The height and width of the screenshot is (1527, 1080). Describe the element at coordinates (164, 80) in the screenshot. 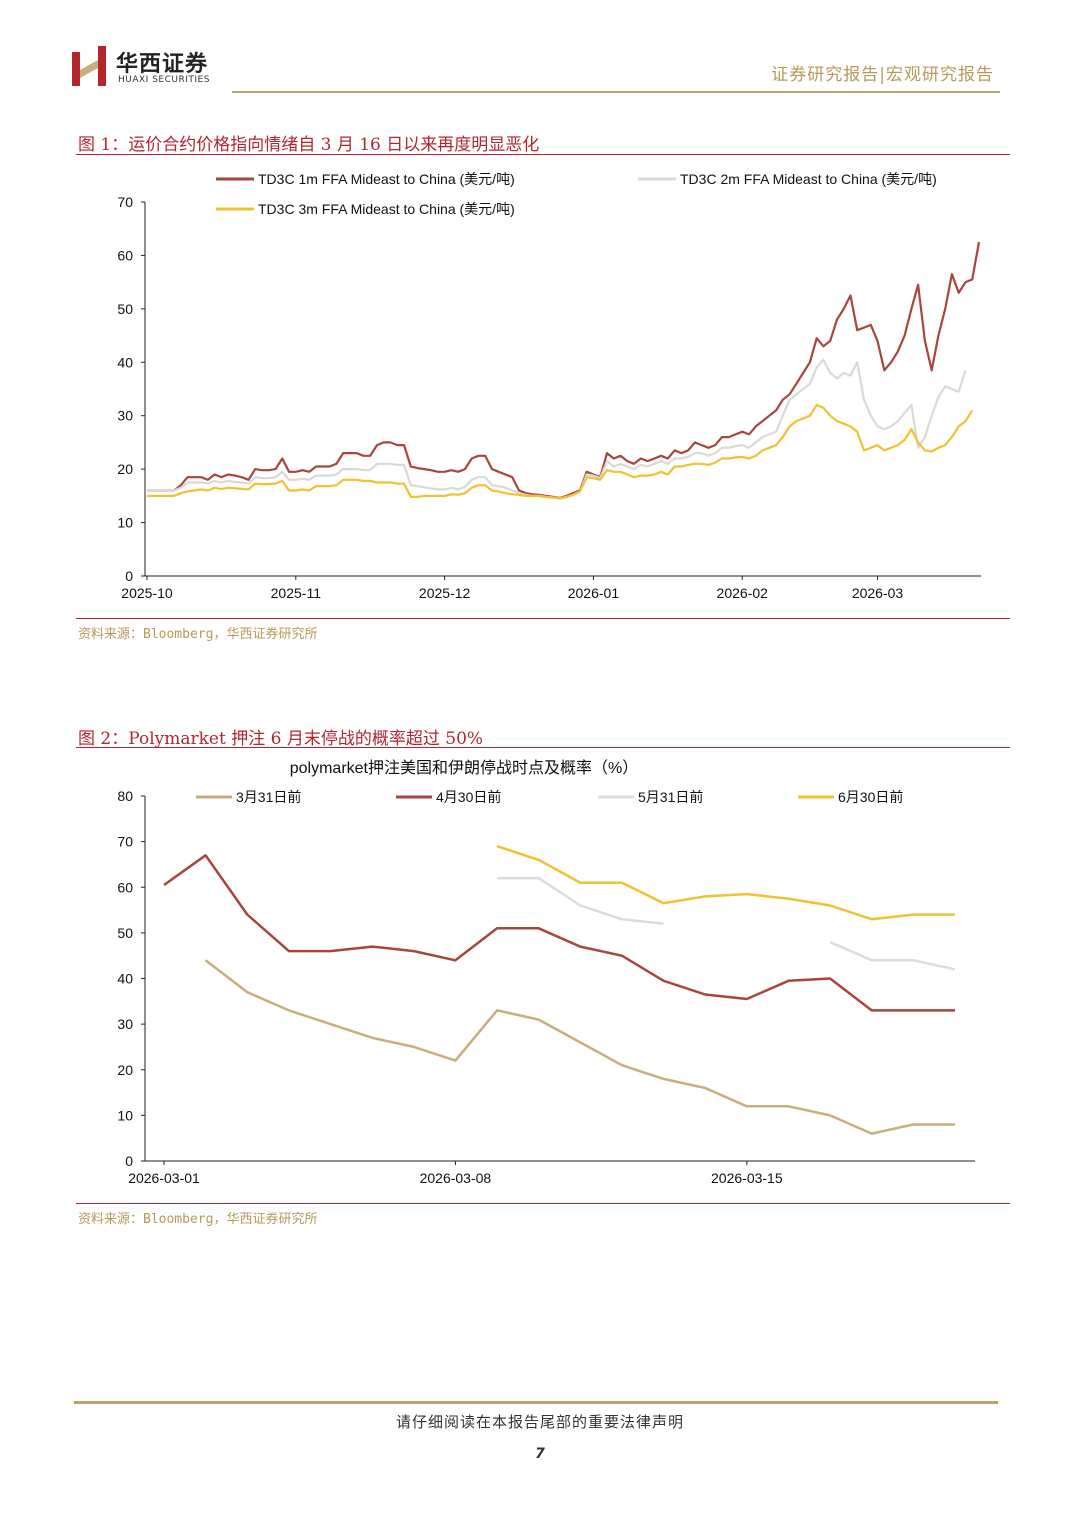

I see `brand-name-en: HUAXI SECURITIES` at that location.